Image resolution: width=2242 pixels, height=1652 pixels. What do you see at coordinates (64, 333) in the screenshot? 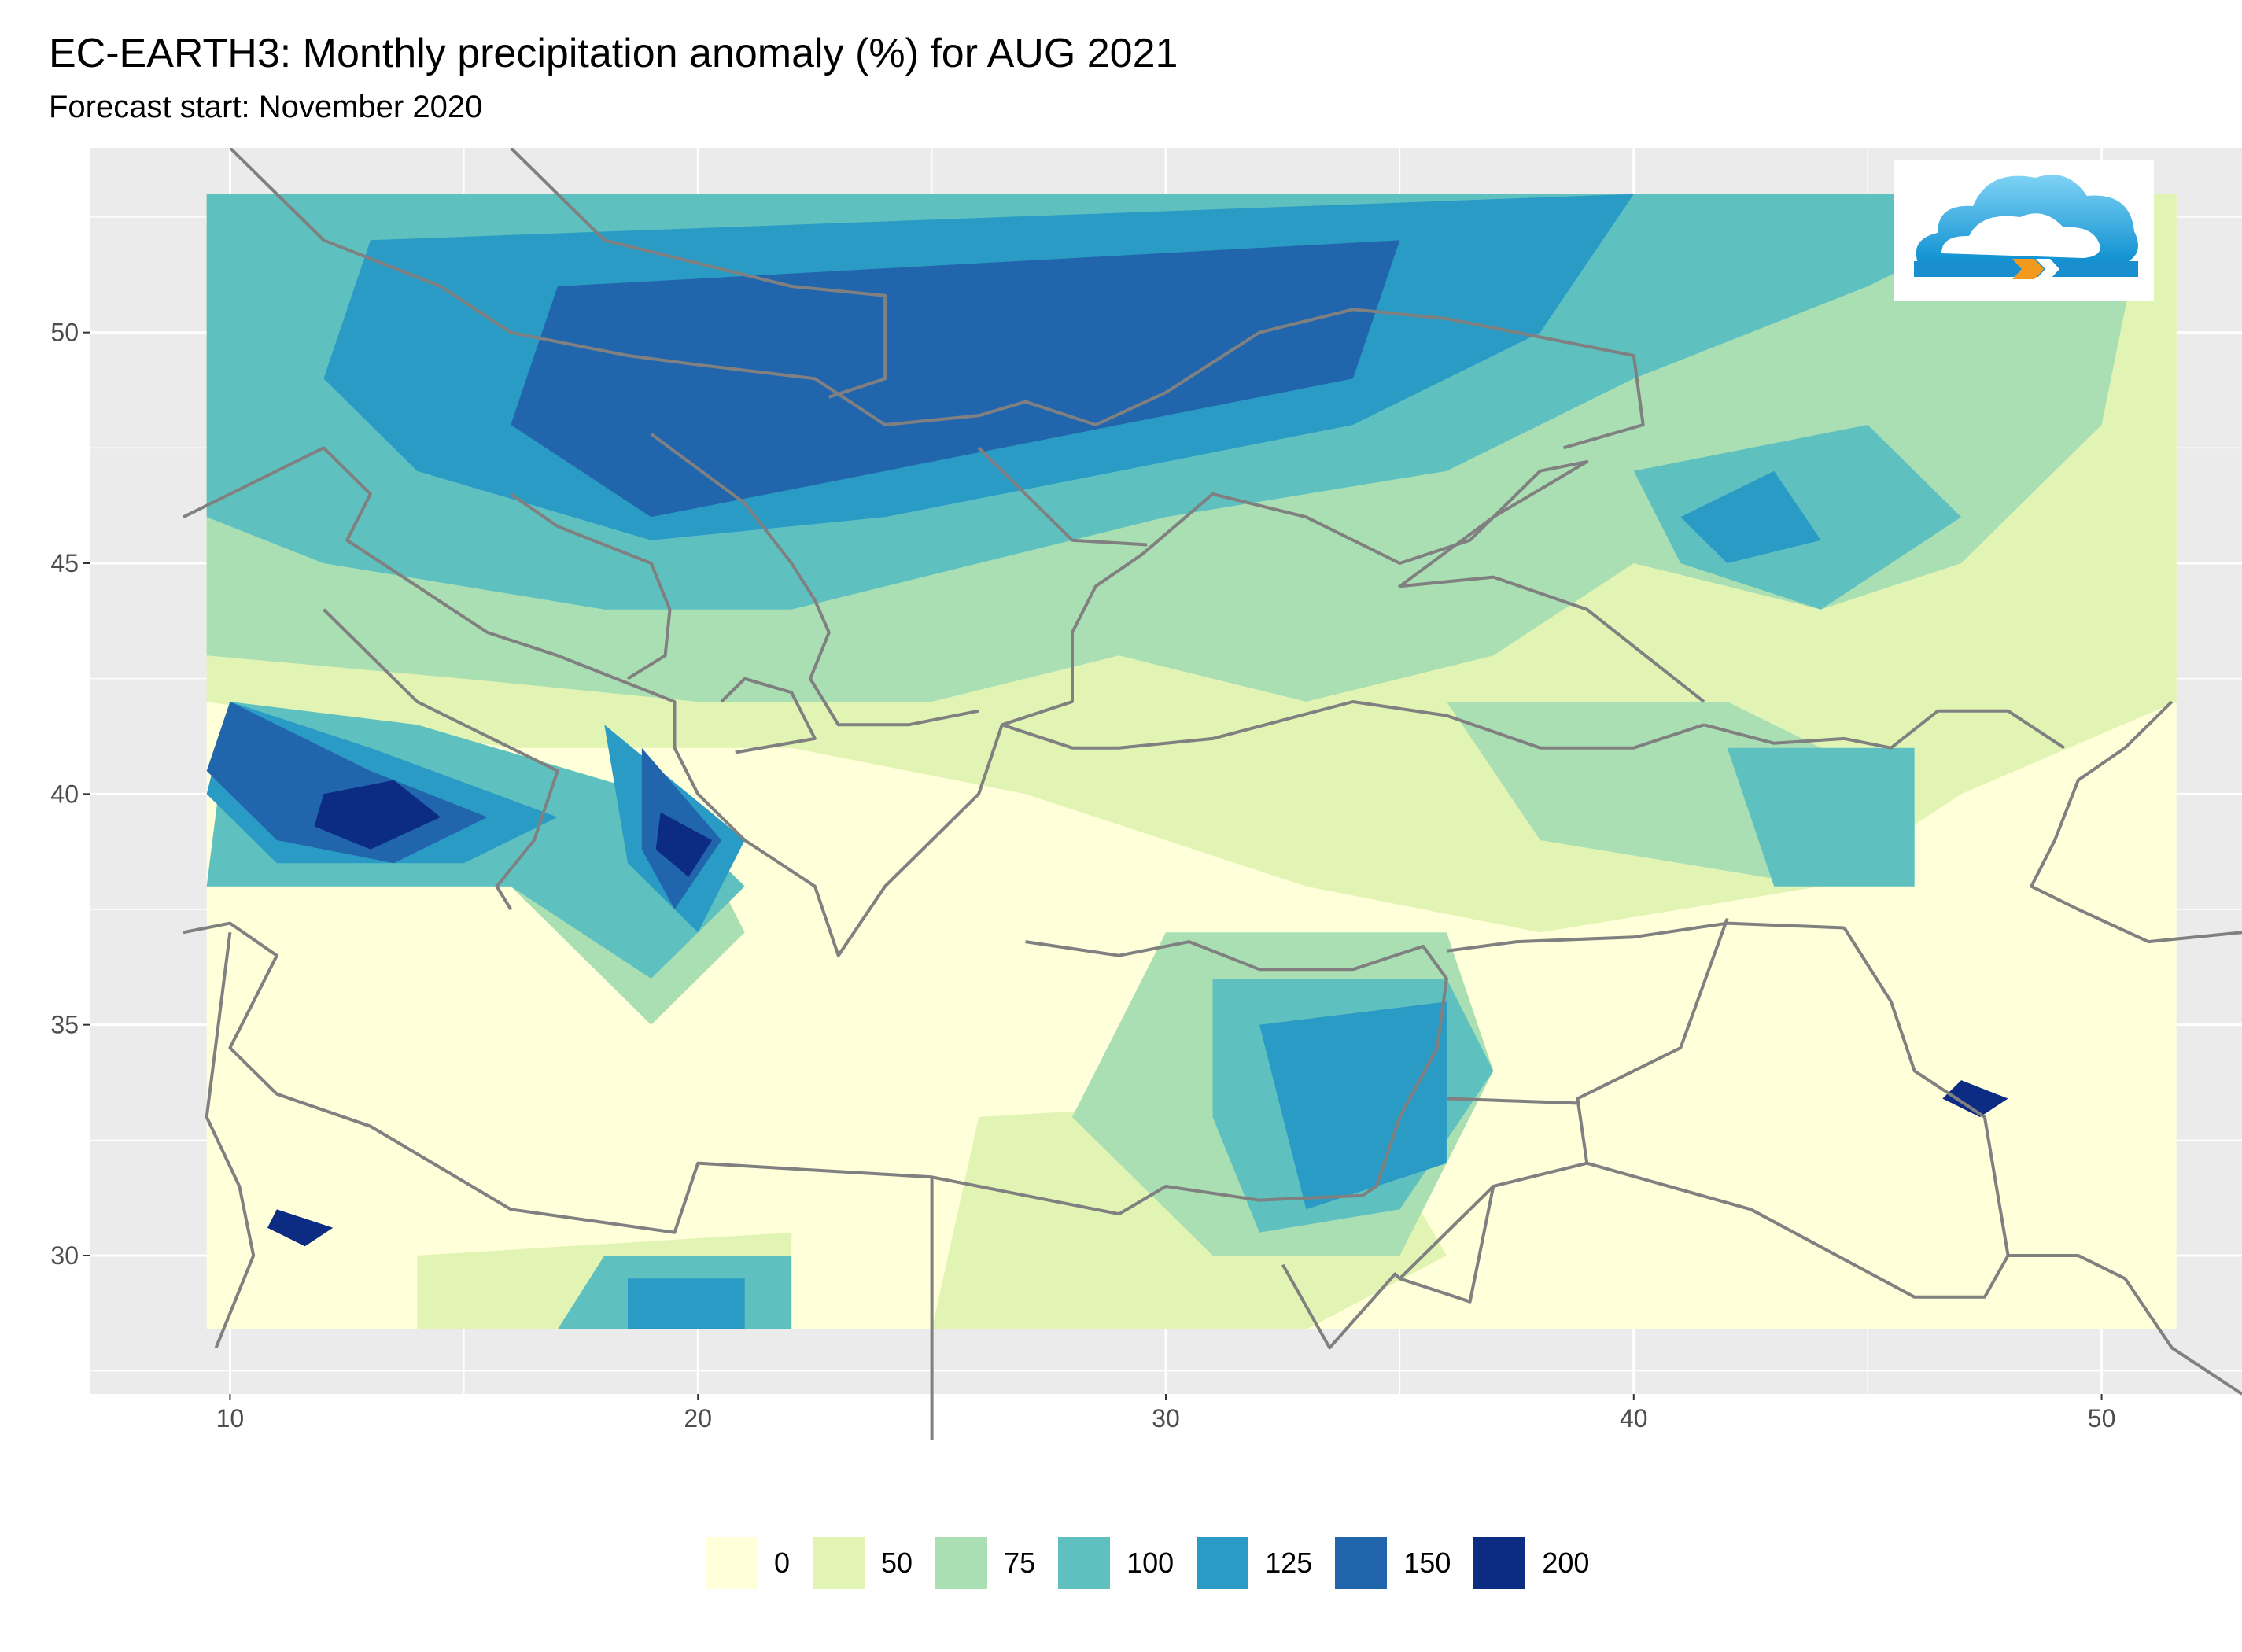
I see `y-tick-label: 50` at bounding box center [64, 333].